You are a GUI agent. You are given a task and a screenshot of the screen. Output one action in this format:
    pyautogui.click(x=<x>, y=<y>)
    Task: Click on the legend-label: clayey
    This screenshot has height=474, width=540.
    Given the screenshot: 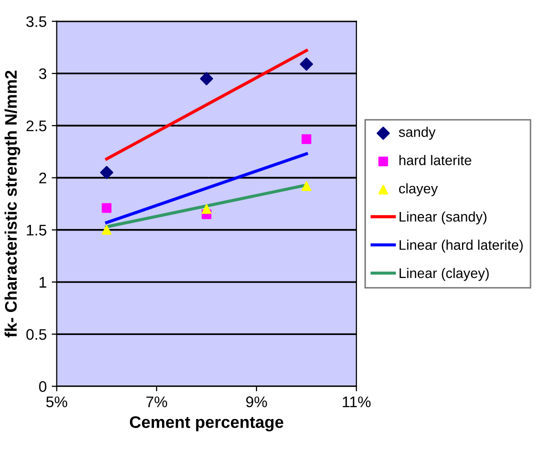 What is the action you would take?
    pyautogui.click(x=418, y=189)
    